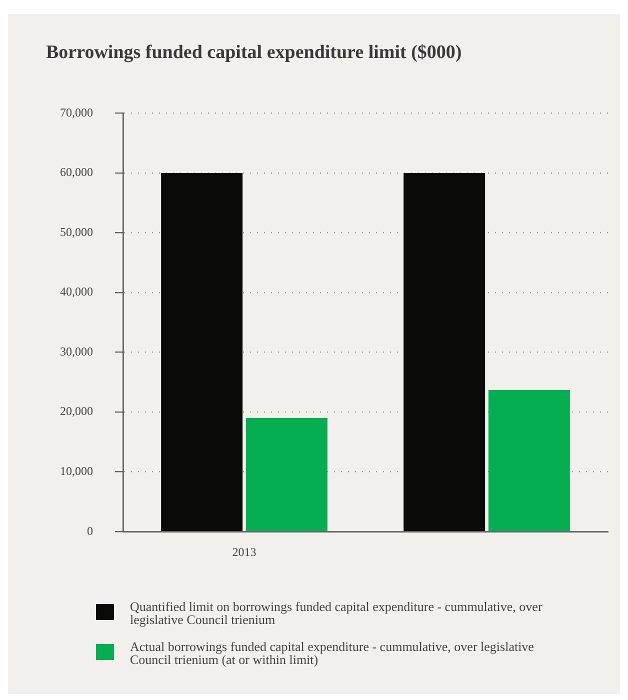 The image size is (628, 700). What do you see at coordinates (254, 53) in the screenshot?
I see `chart-title: Borrowings funded capital expenditure limit ($000)` at bounding box center [254, 53].